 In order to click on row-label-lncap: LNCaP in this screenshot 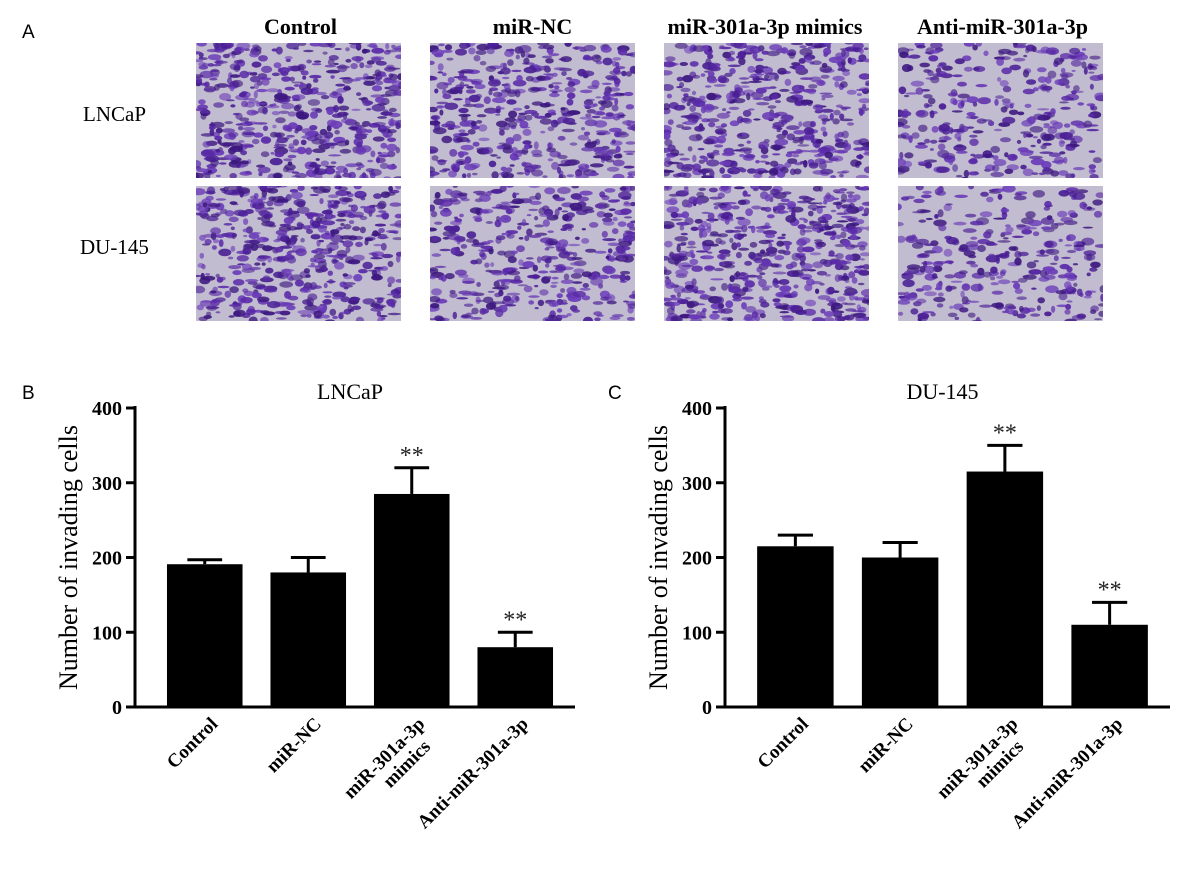, I will do `click(114, 114)`.